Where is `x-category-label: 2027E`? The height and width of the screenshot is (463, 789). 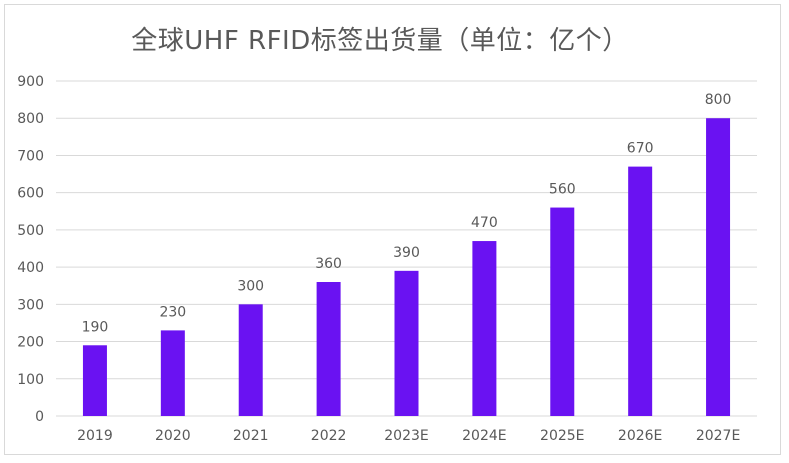
x-category-label: 2027E is located at coordinates (718, 436).